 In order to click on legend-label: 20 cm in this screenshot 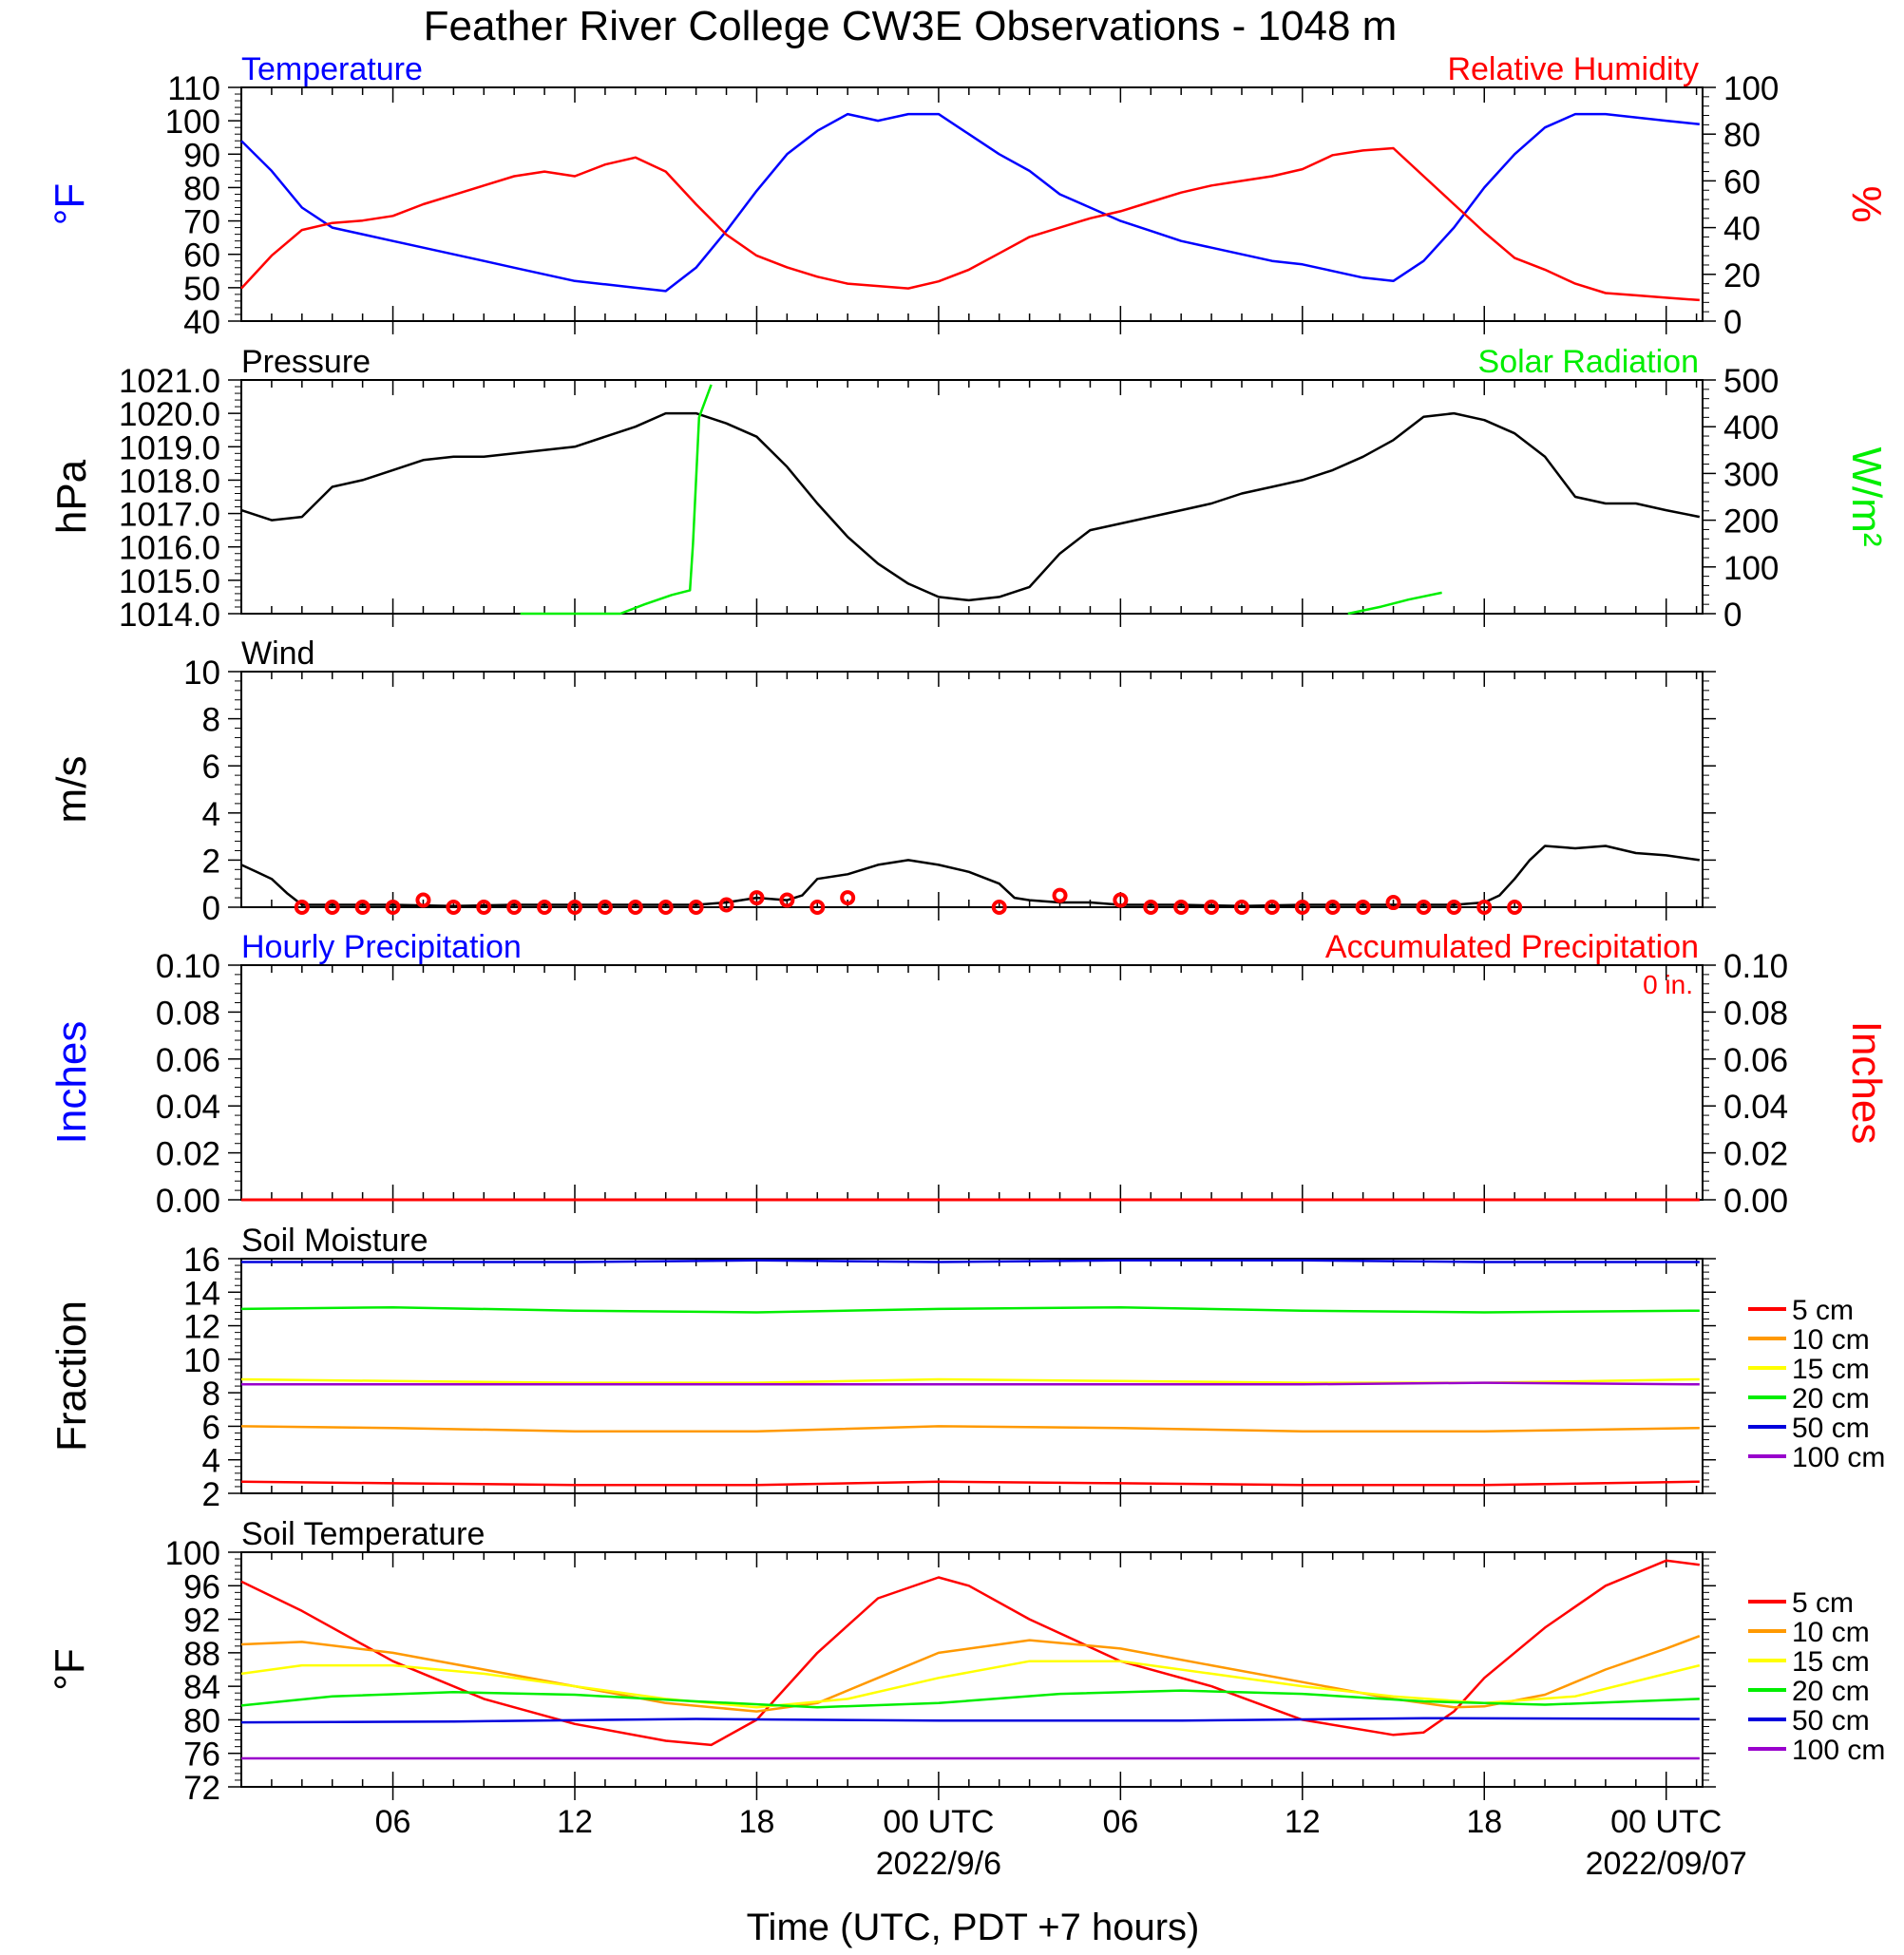, I will do `click(1831, 1691)`.